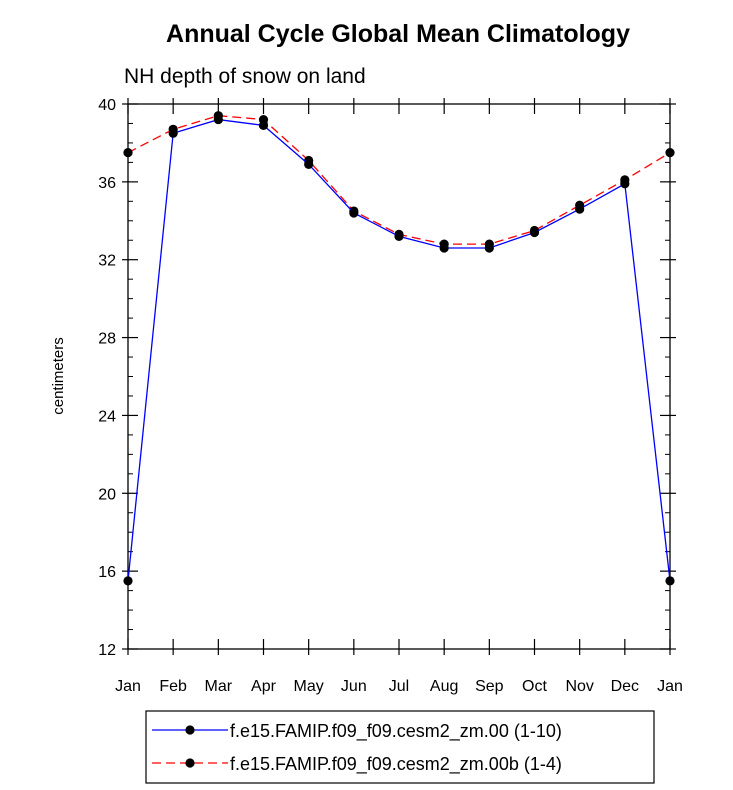 This screenshot has width=733, height=790. I want to click on y-axis-label: centimeters, so click(58, 376).